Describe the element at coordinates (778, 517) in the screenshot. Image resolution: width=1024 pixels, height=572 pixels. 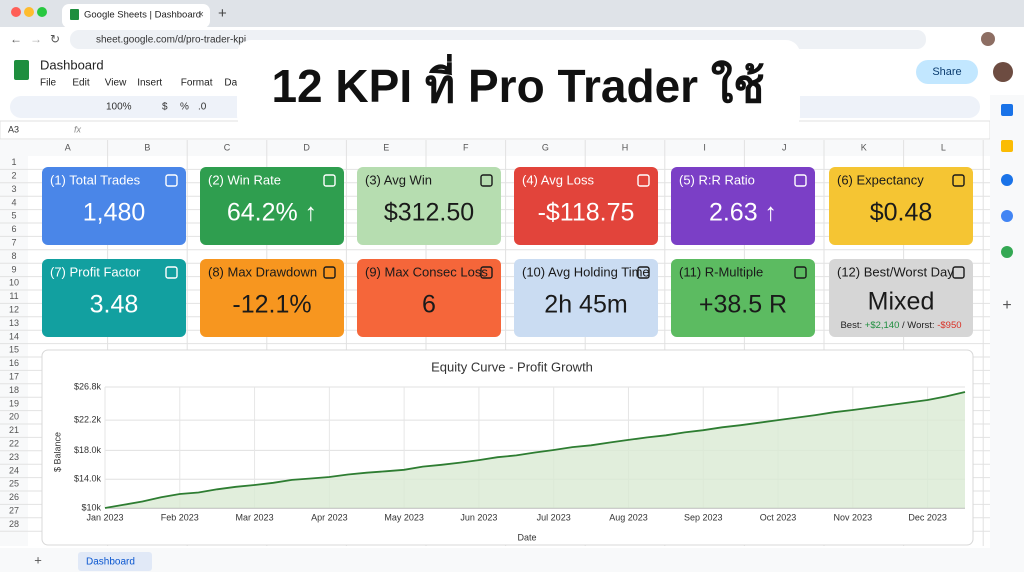
I see `x-tick-label: Oct 2023` at that location.